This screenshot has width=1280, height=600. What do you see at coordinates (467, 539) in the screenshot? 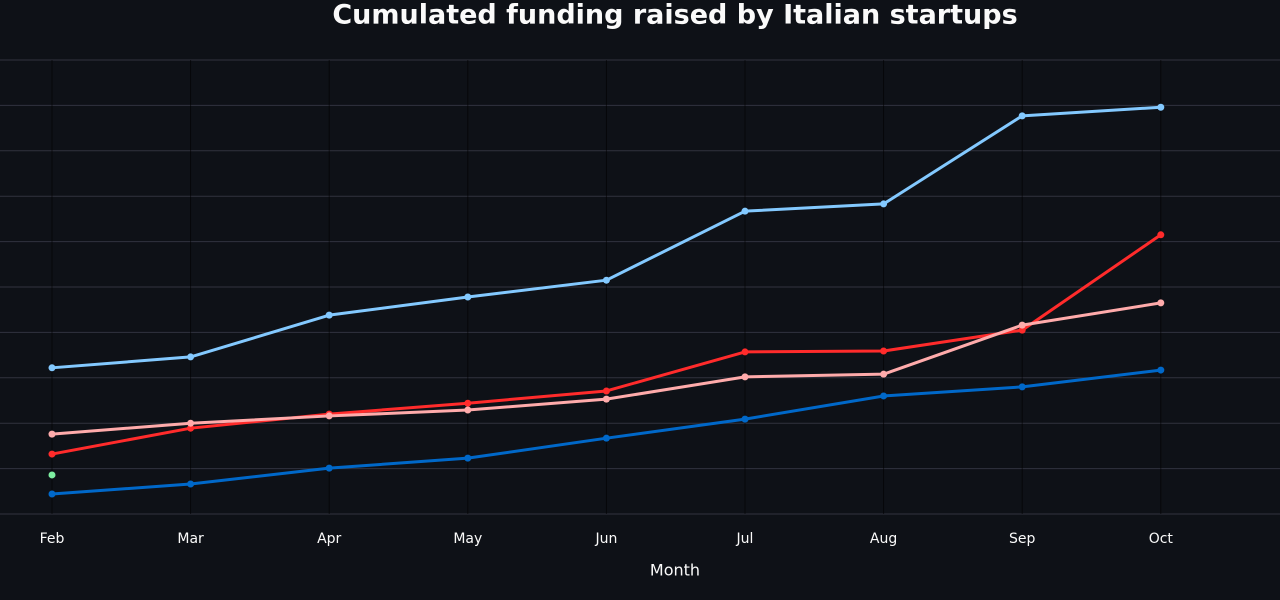
I see `x-tick-label: May` at bounding box center [467, 539].